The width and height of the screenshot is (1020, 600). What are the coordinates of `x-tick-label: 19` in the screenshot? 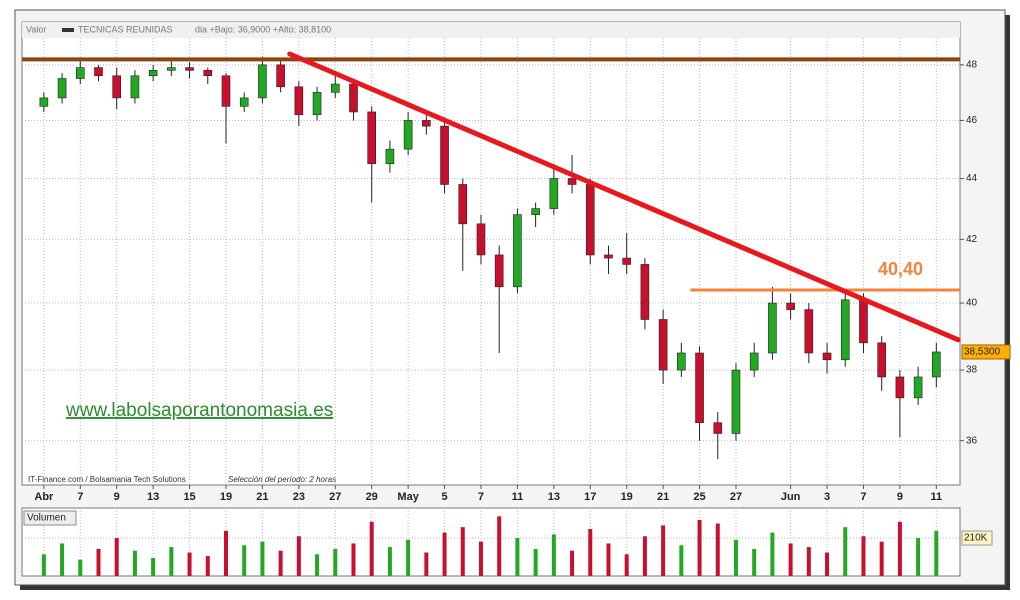 It's located at (226, 497).